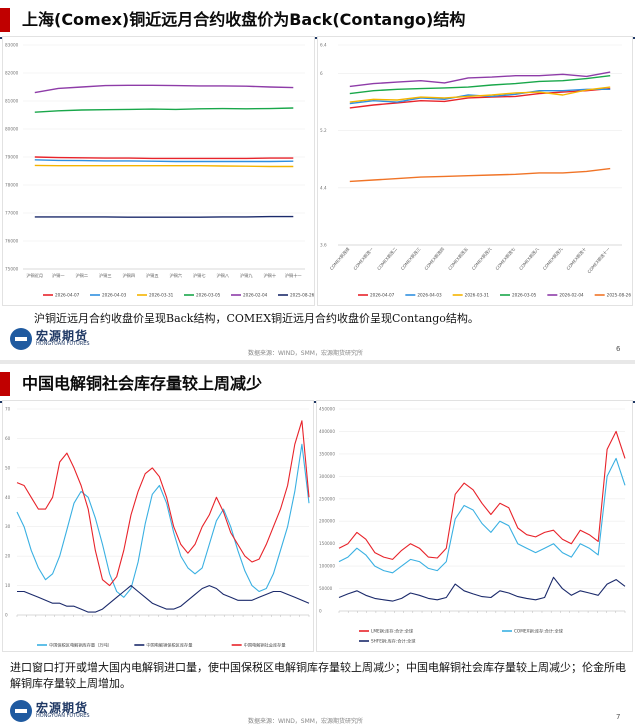 This screenshot has height=728, width=635. I want to click on y-tick-label: 50000, so click(326, 588).